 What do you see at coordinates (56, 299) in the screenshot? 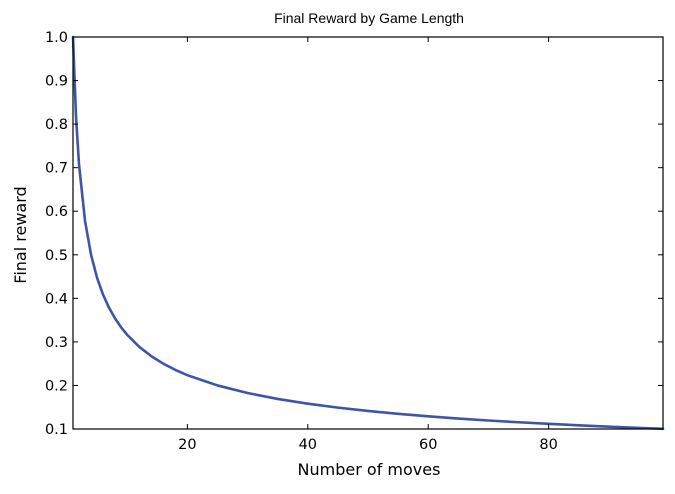
I see `y-tick-label: 0.4` at bounding box center [56, 299].